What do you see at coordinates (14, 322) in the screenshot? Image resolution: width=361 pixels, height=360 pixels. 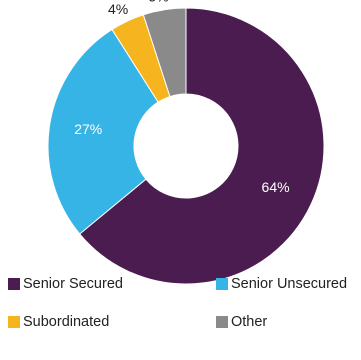 I see `legend-swatch-subordinated` at bounding box center [14, 322].